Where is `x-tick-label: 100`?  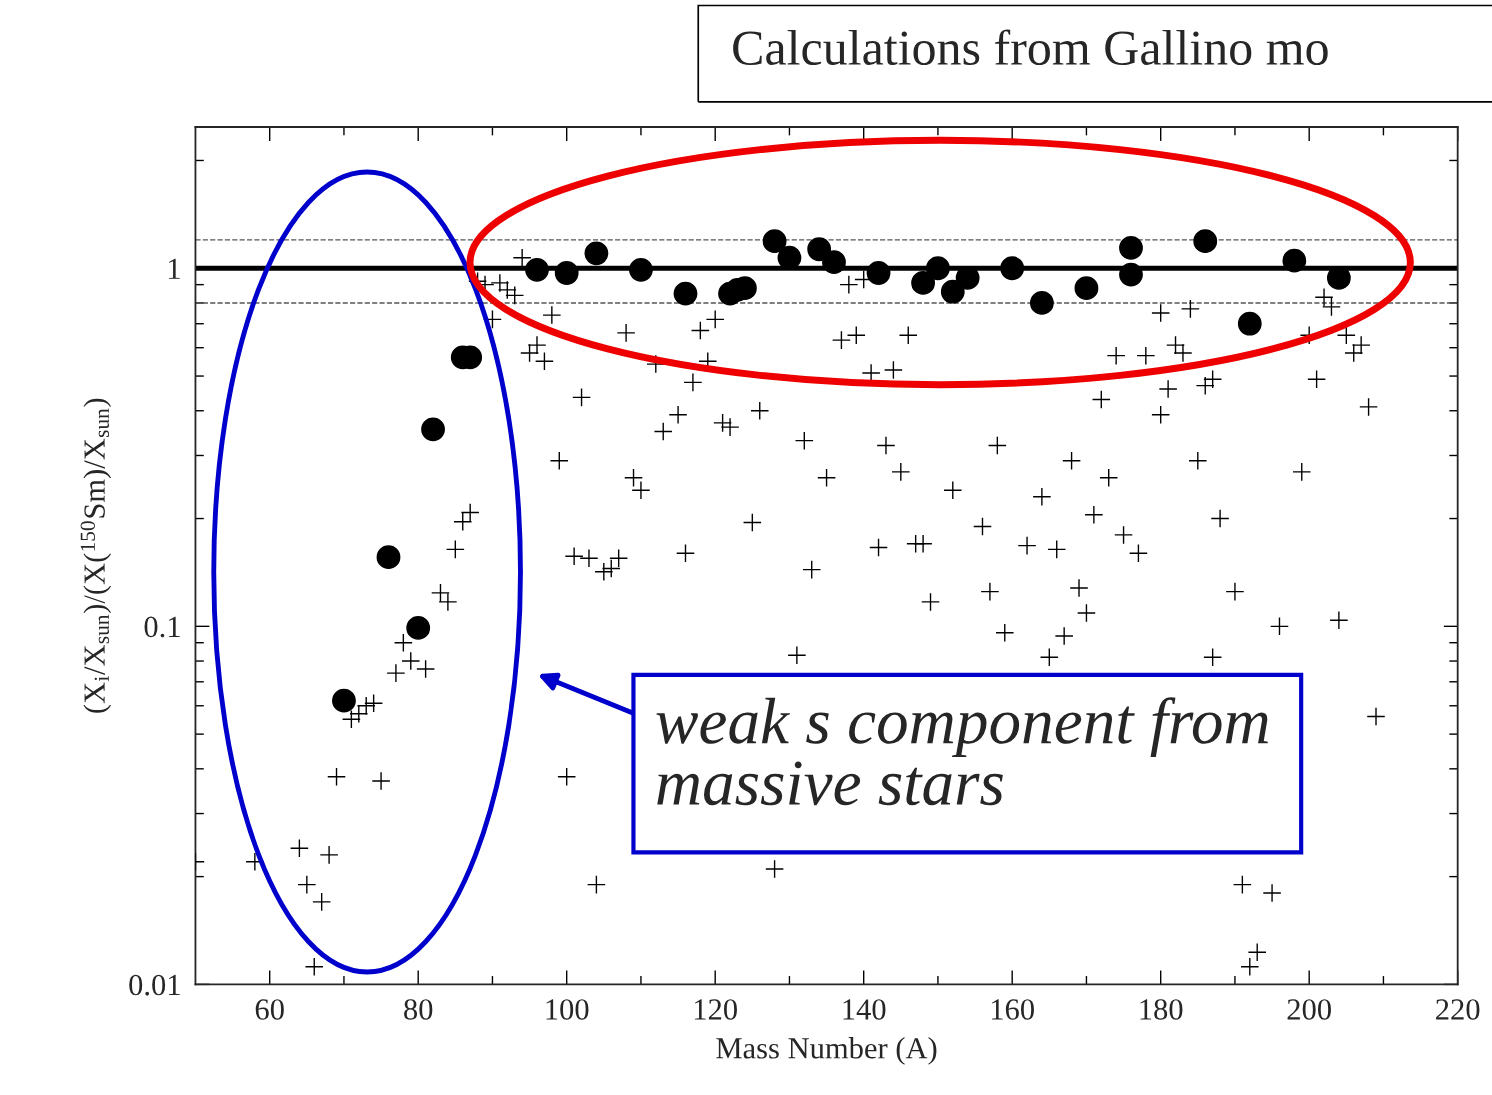 x-tick-label: 100 is located at coordinates (567, 1009).